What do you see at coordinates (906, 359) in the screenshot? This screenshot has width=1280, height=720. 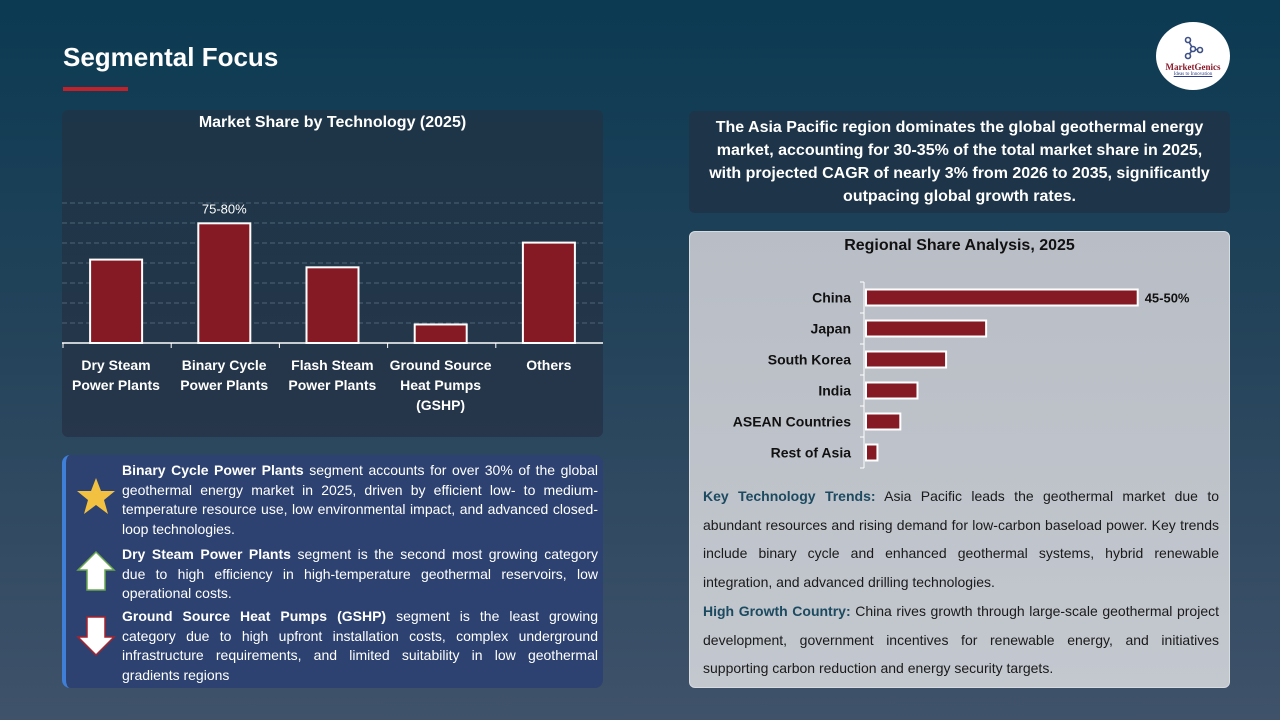 I see `bar-south-korea` at bounding box center [906, 359].